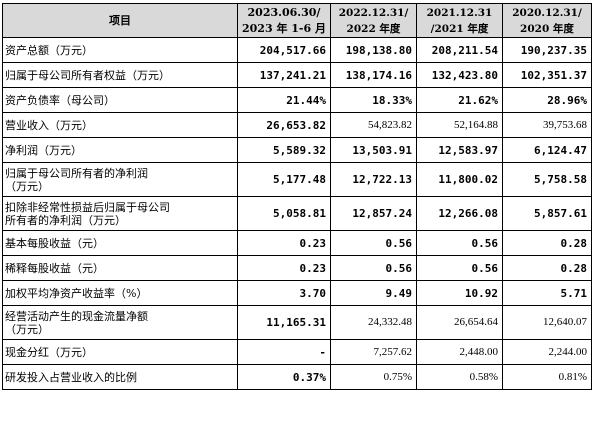  I want to click on value-cell: 12,722.13, so click(373, 179).